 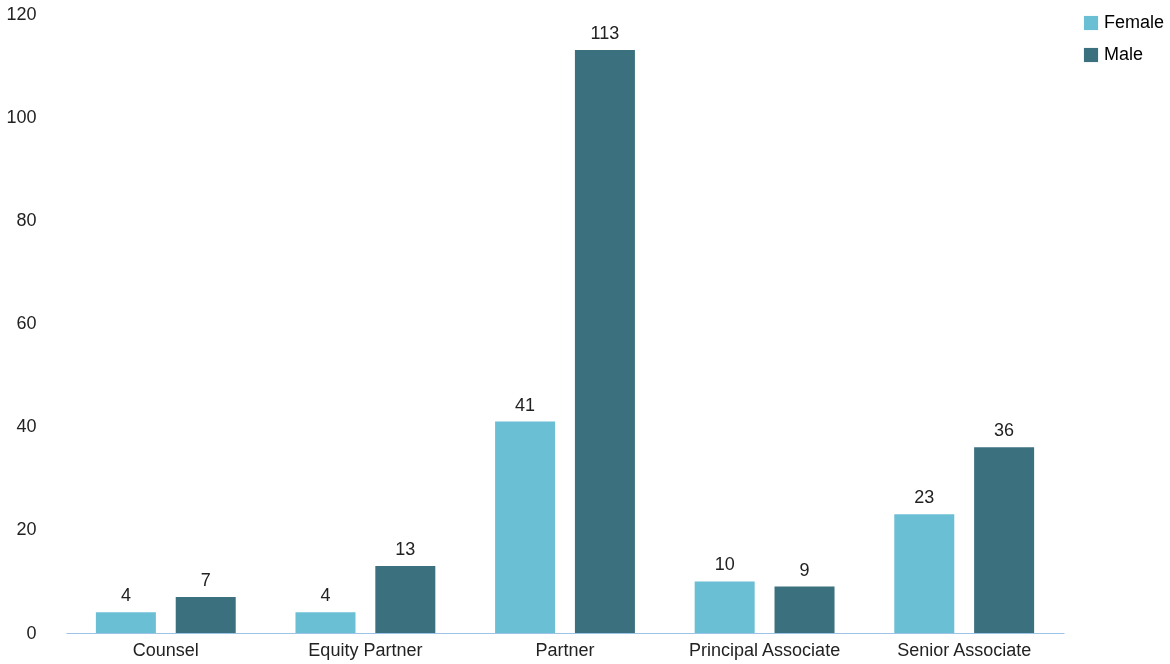 What do you see at coordinates (26, 426) in the screenshot?
I see `y-tick-label: 40` at bounding box center [26, 426].